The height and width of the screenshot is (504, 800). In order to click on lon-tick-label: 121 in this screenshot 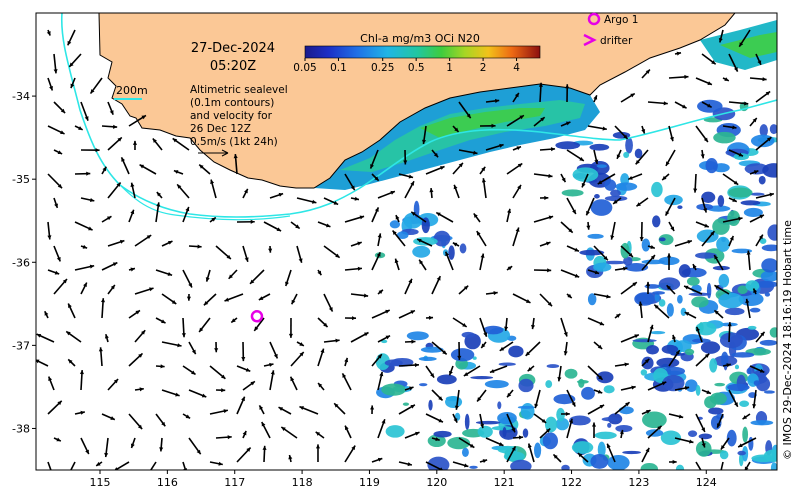, I will do `click(504, 482)`.